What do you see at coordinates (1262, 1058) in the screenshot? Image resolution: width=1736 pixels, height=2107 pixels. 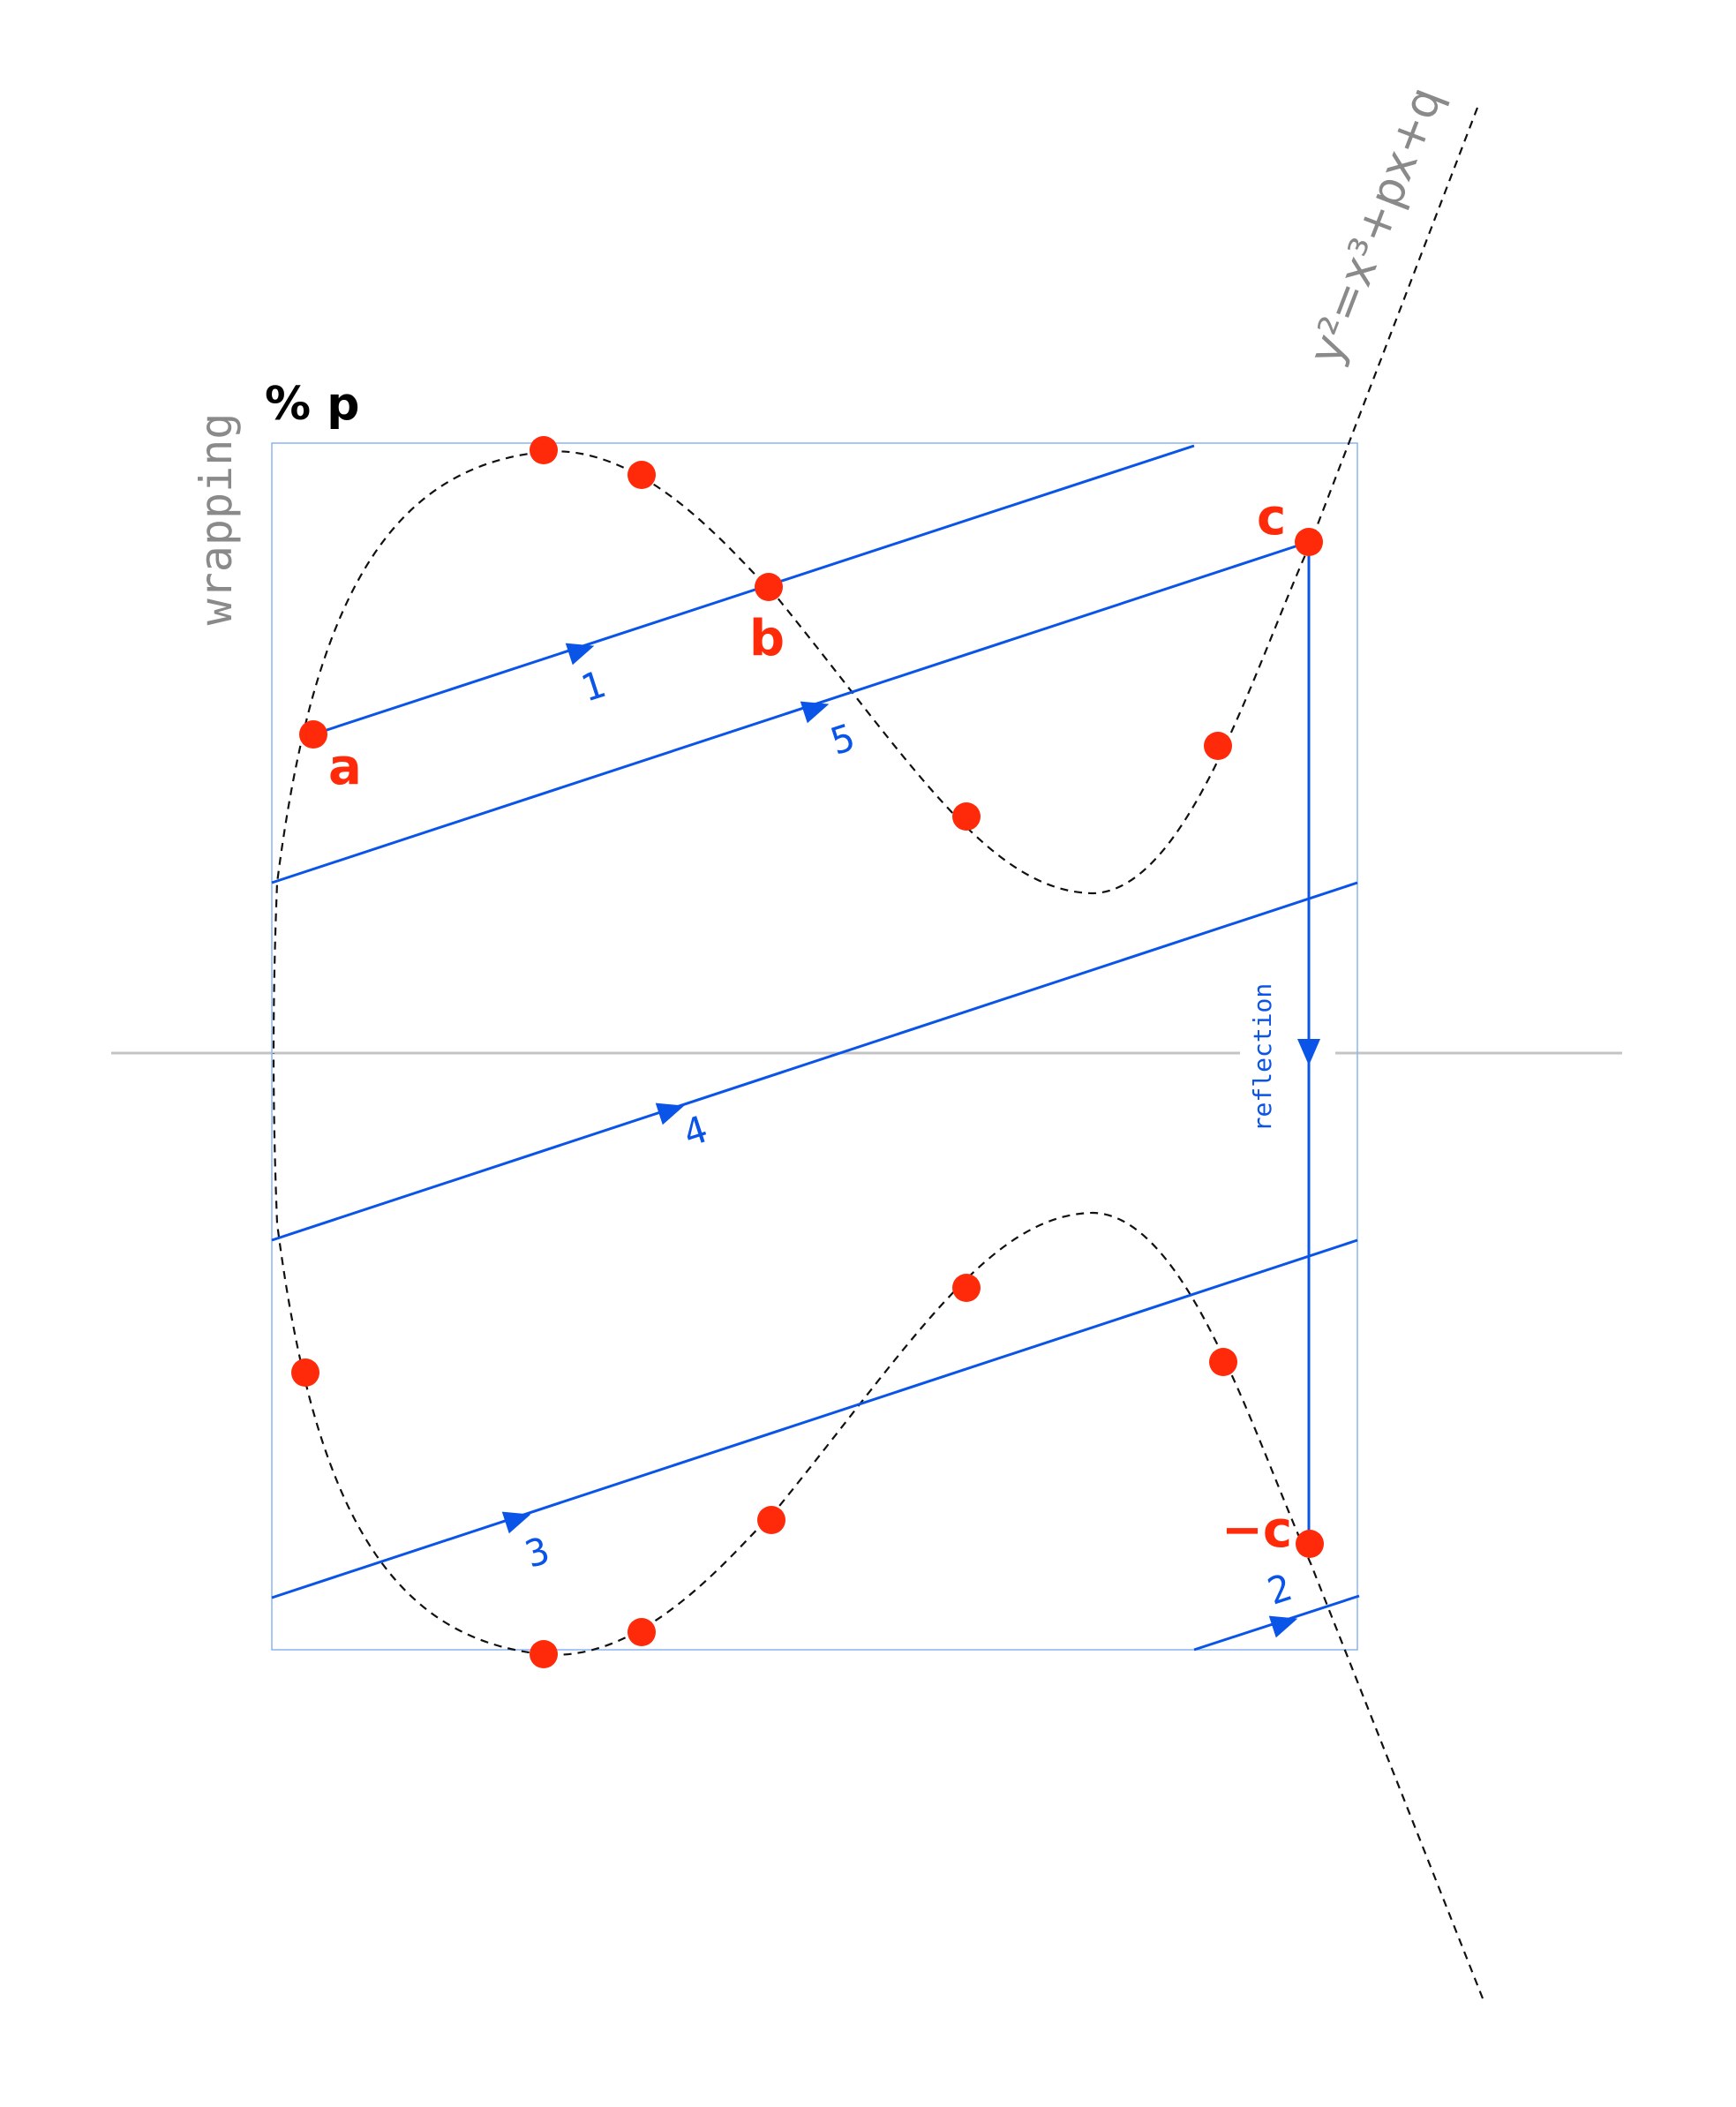 I see `reflection-label: reflection` at bounding box center [1262, 1058].